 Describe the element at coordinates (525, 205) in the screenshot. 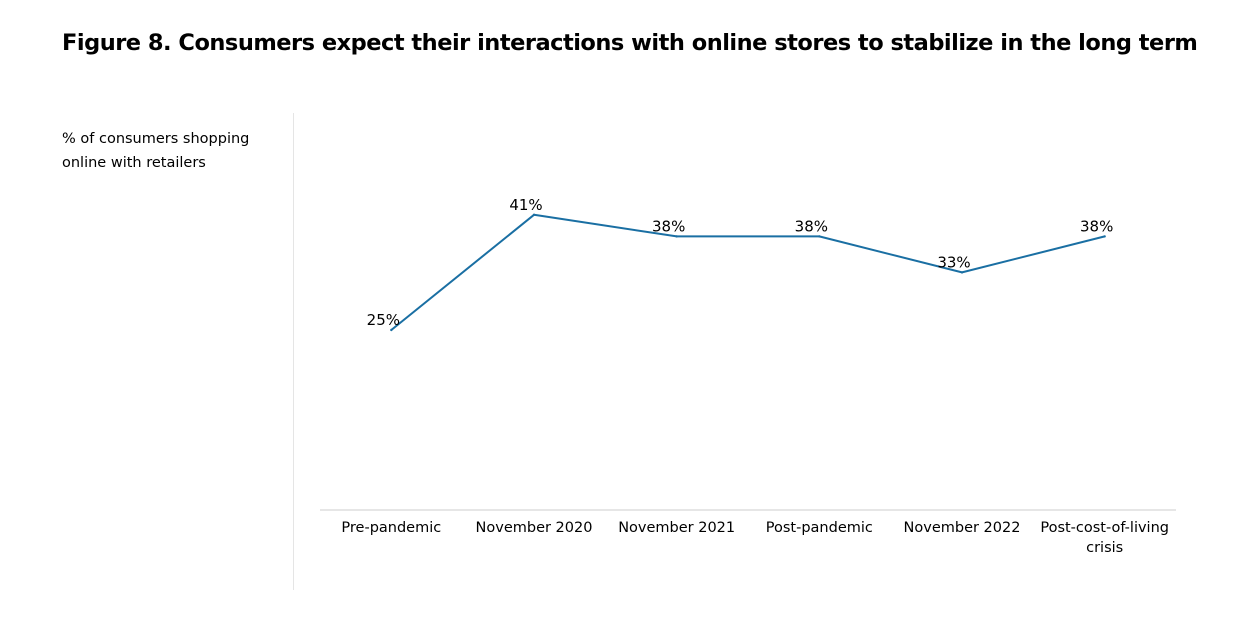

I see `data-label: 41%` at that location.